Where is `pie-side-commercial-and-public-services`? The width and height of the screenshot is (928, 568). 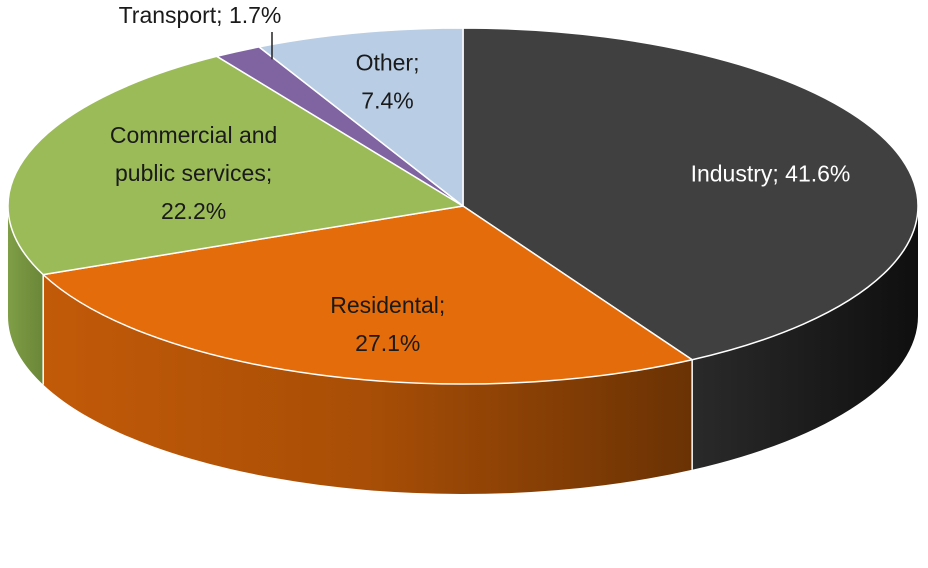
pie-side-commercial-and-public-services is located at coordinates (26, 295).